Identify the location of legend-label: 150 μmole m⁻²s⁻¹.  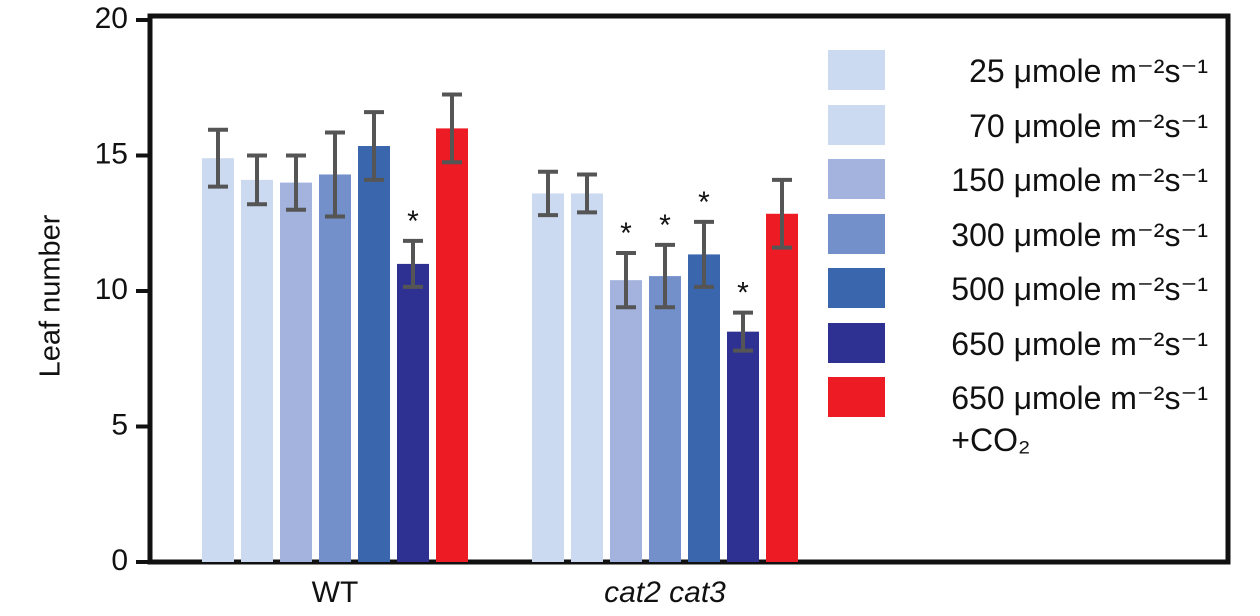
(1079, 180).